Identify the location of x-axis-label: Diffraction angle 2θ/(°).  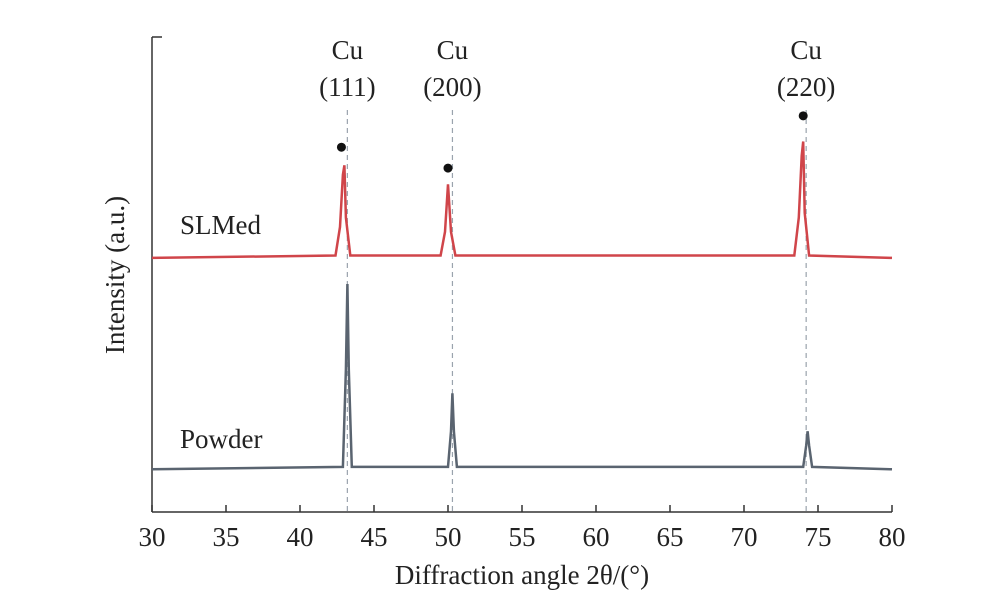
(522, 575).